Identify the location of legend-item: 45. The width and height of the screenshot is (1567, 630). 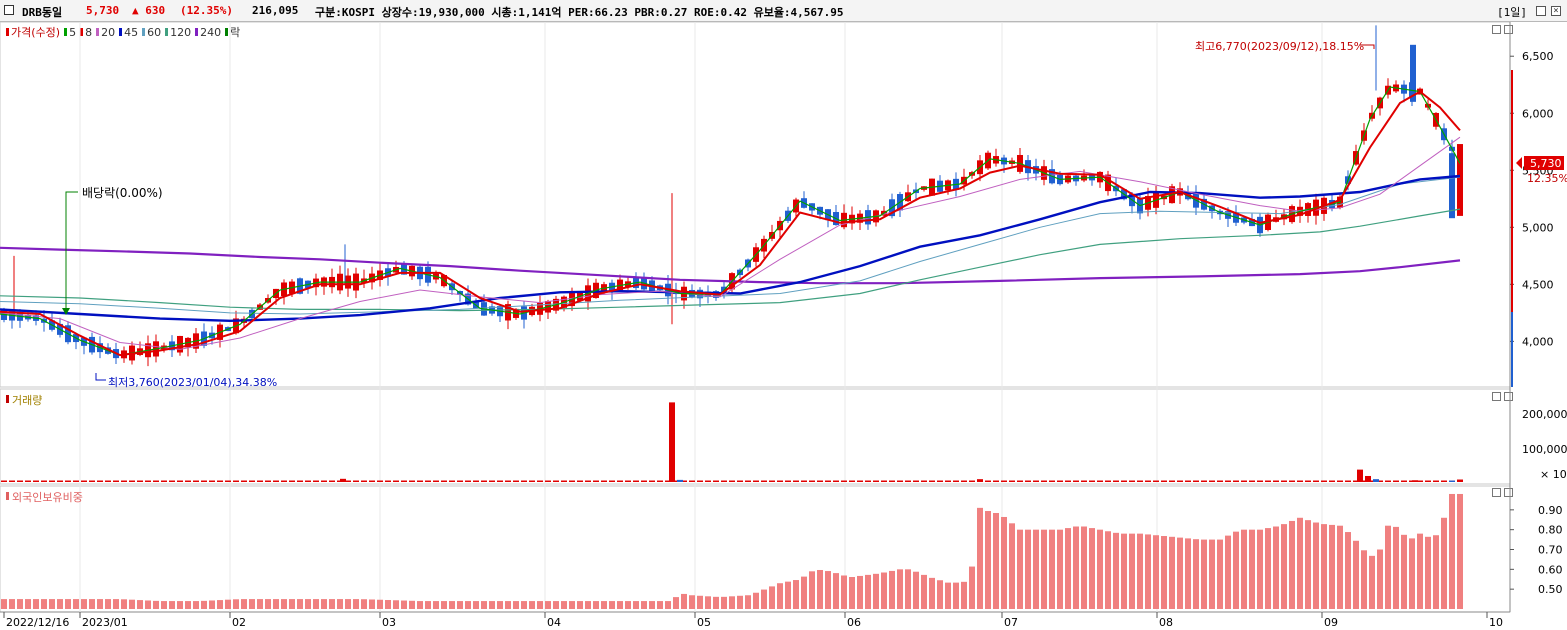
(129, 32).